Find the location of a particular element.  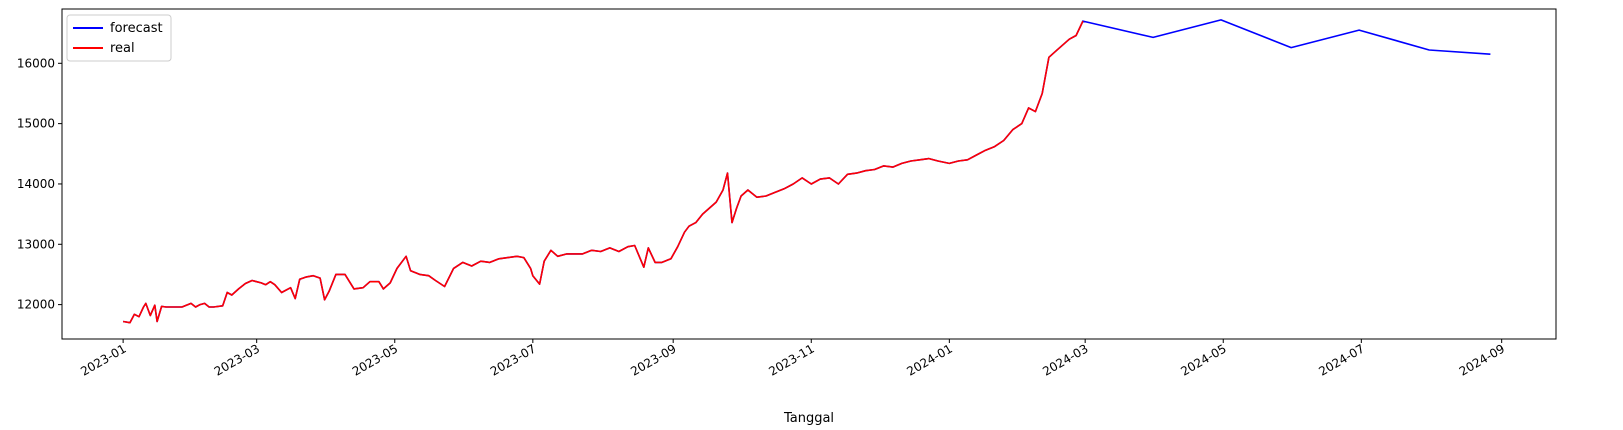

legend-label-forecast: forecast is located at coordinates (136, 28).